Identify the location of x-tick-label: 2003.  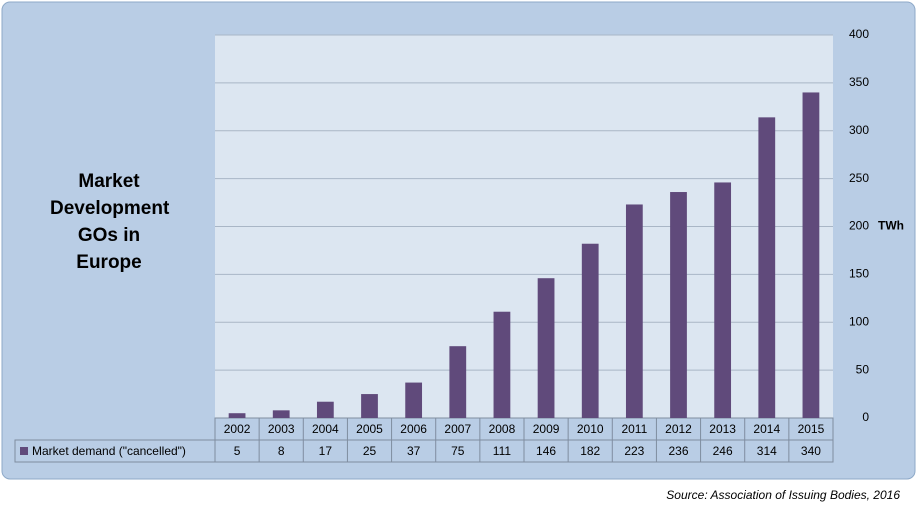
(281, 429).